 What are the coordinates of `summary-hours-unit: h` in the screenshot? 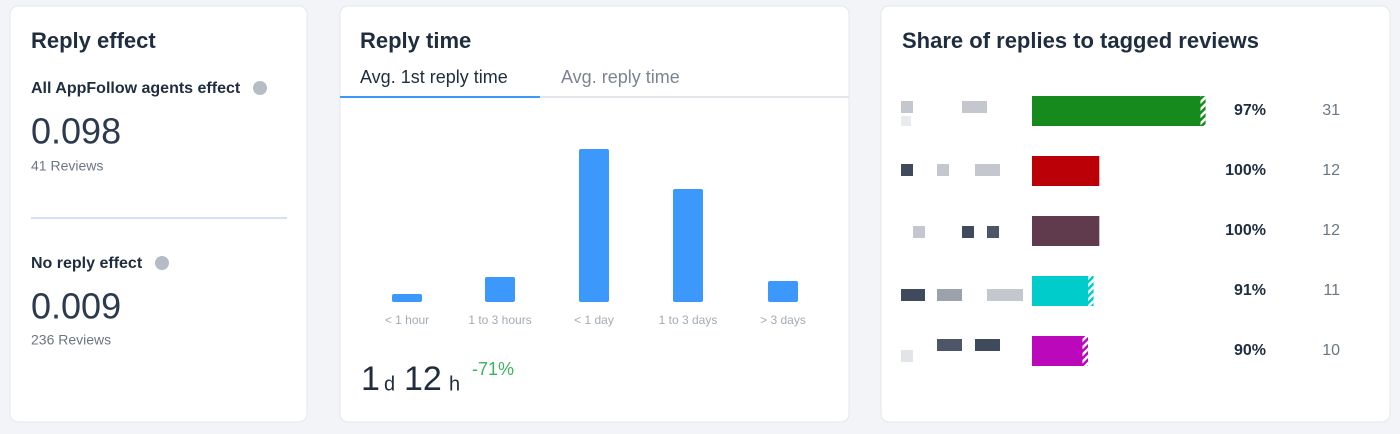 It's located at (454, 384).